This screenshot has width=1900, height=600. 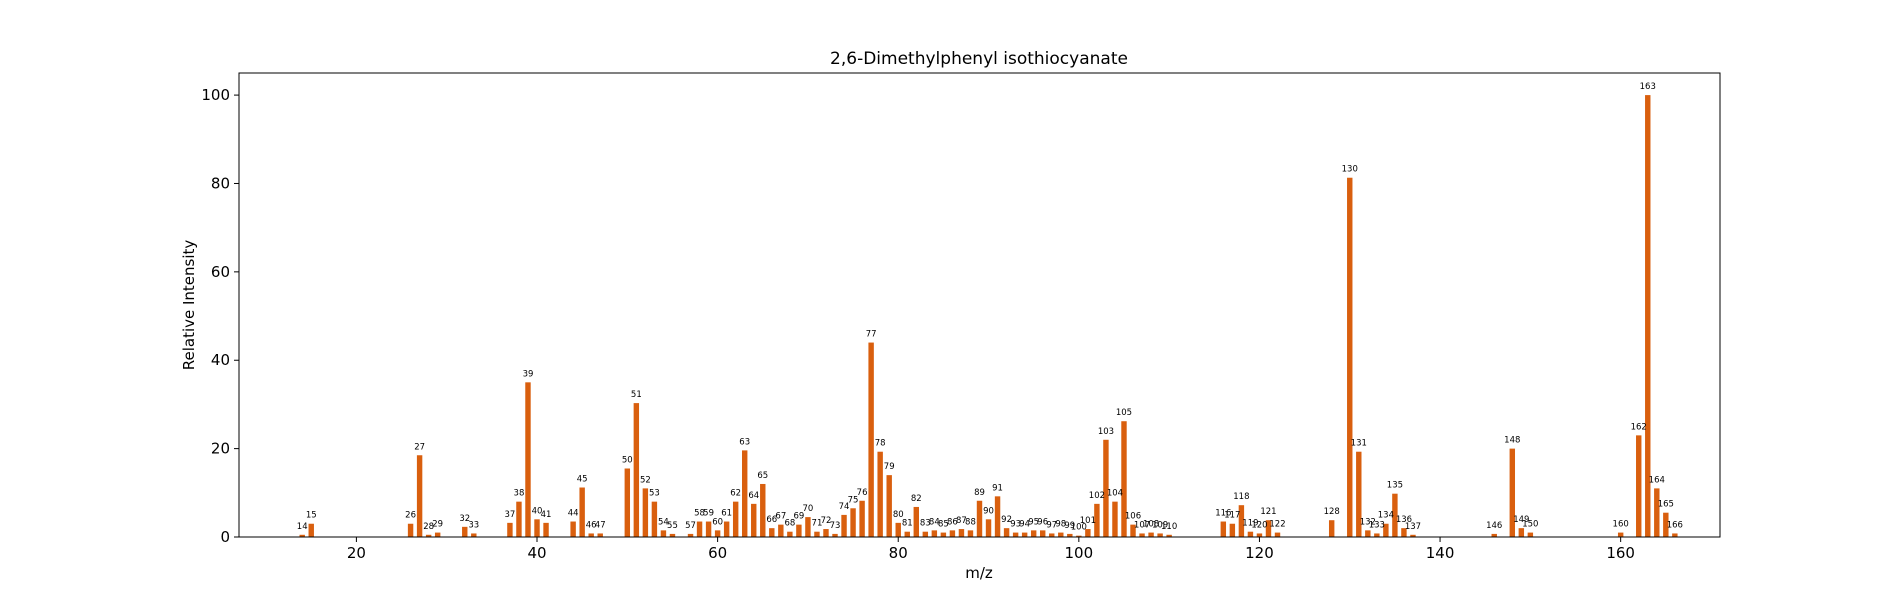 I want to click on peak-label-62: 62, so click(x=735, y=494).